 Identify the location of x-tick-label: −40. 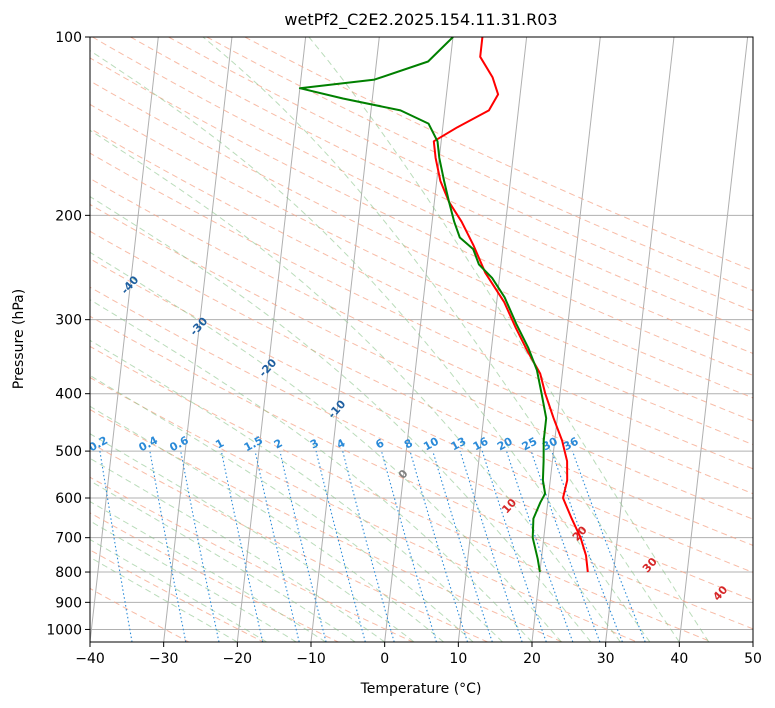
(90, 659).